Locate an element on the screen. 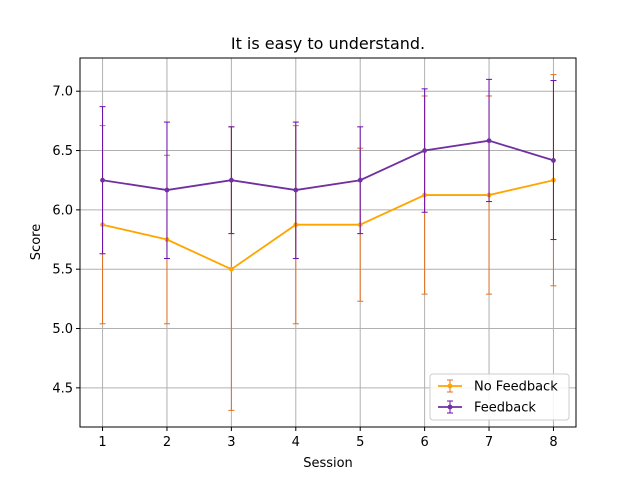 Image resolution: width=640 pixels, height=480 pixels. y-tick-label: 5.5 is located at coordinates (62, 270).